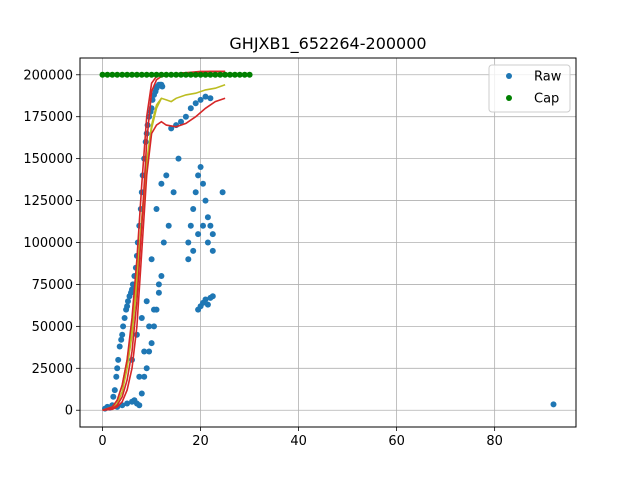 The image size is (640, 480). I want to click on series-line-curve-olive, so click(132, 254).